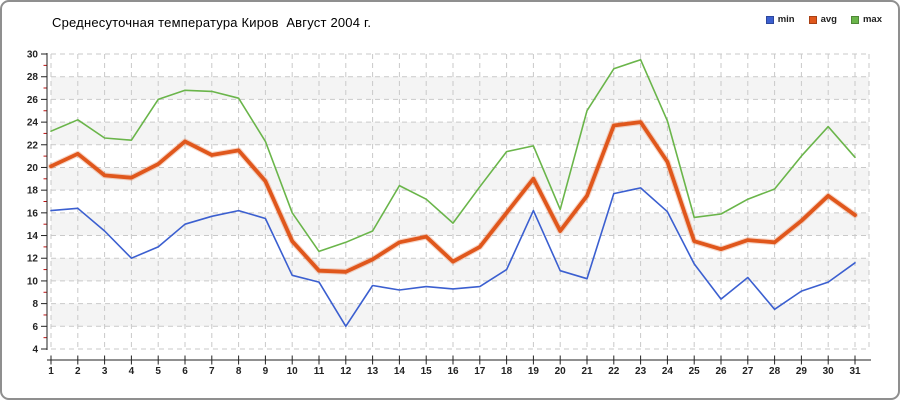 Image resolution: width=900 pixels, height=400 pixels. Describe the element at coordinates (769, 19) in the screenshot. I see `min-series-swatch-icon` at that location.